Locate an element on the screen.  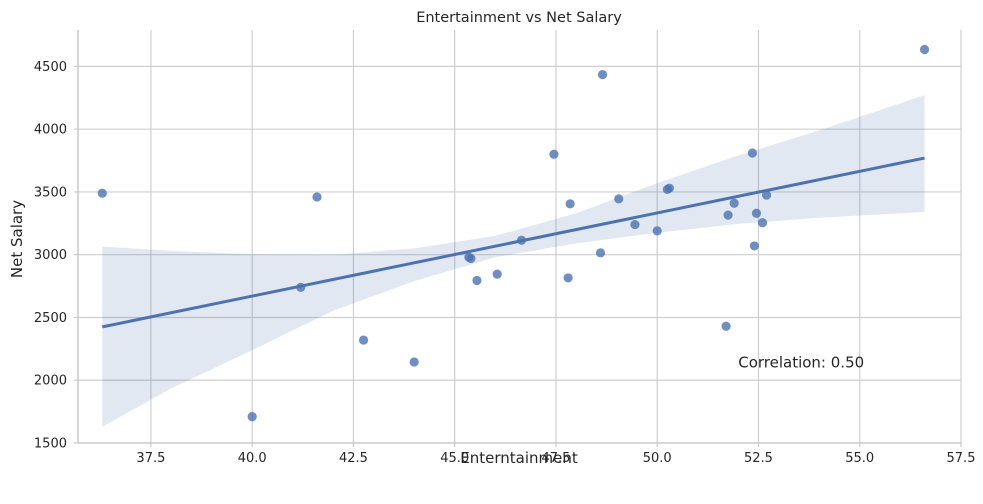
y-tick-label: 3000 is located at coordinates (50, 255).